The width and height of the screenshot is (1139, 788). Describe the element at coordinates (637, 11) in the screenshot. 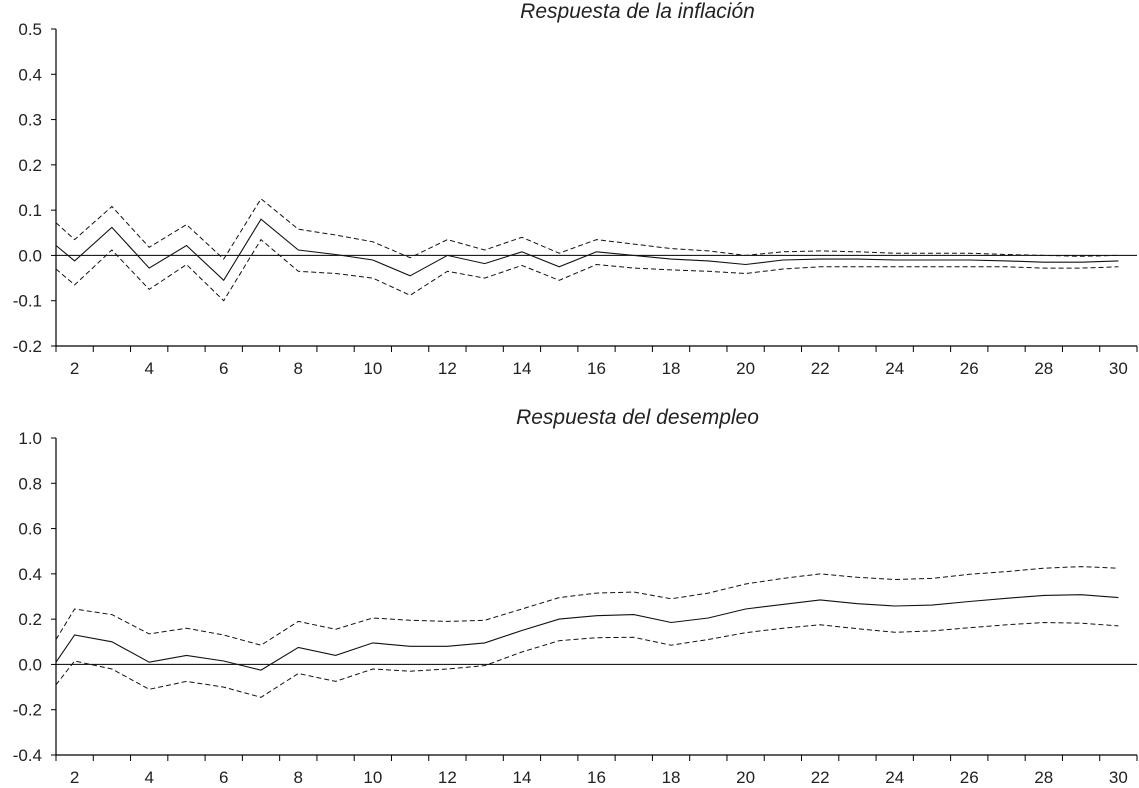

I see `chart-title: Respuesta de la inflación` at that location.